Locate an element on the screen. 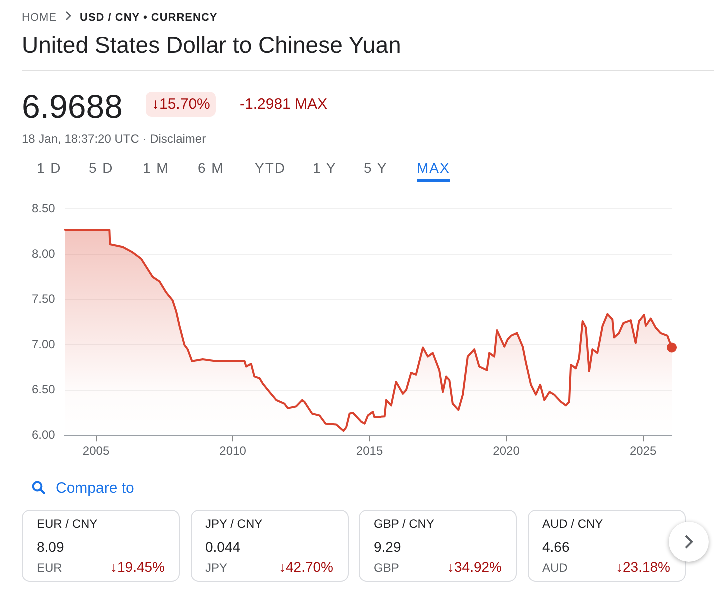 This screenshot has height=598, width=714. text: USD / CNY • CURRENCY is located at coordinates (149, 18).